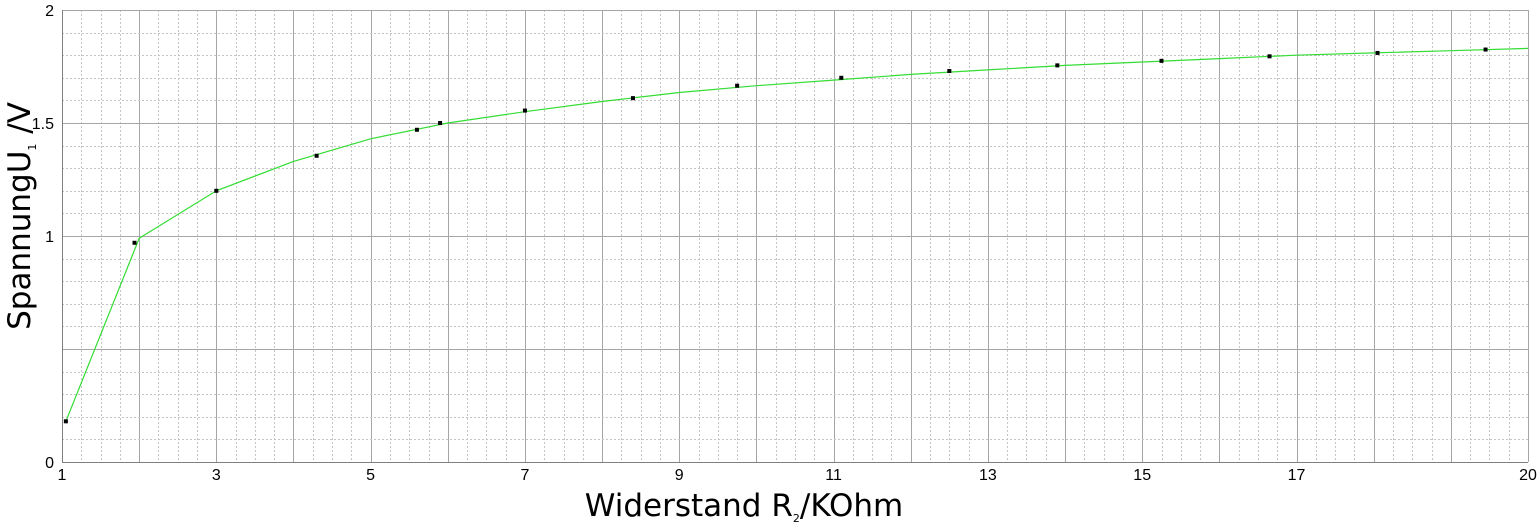  Describe the element at coordinates (744, 506) in the screenshot. I see `x-axis-title: Widerstand R2/KOhm` at that location.